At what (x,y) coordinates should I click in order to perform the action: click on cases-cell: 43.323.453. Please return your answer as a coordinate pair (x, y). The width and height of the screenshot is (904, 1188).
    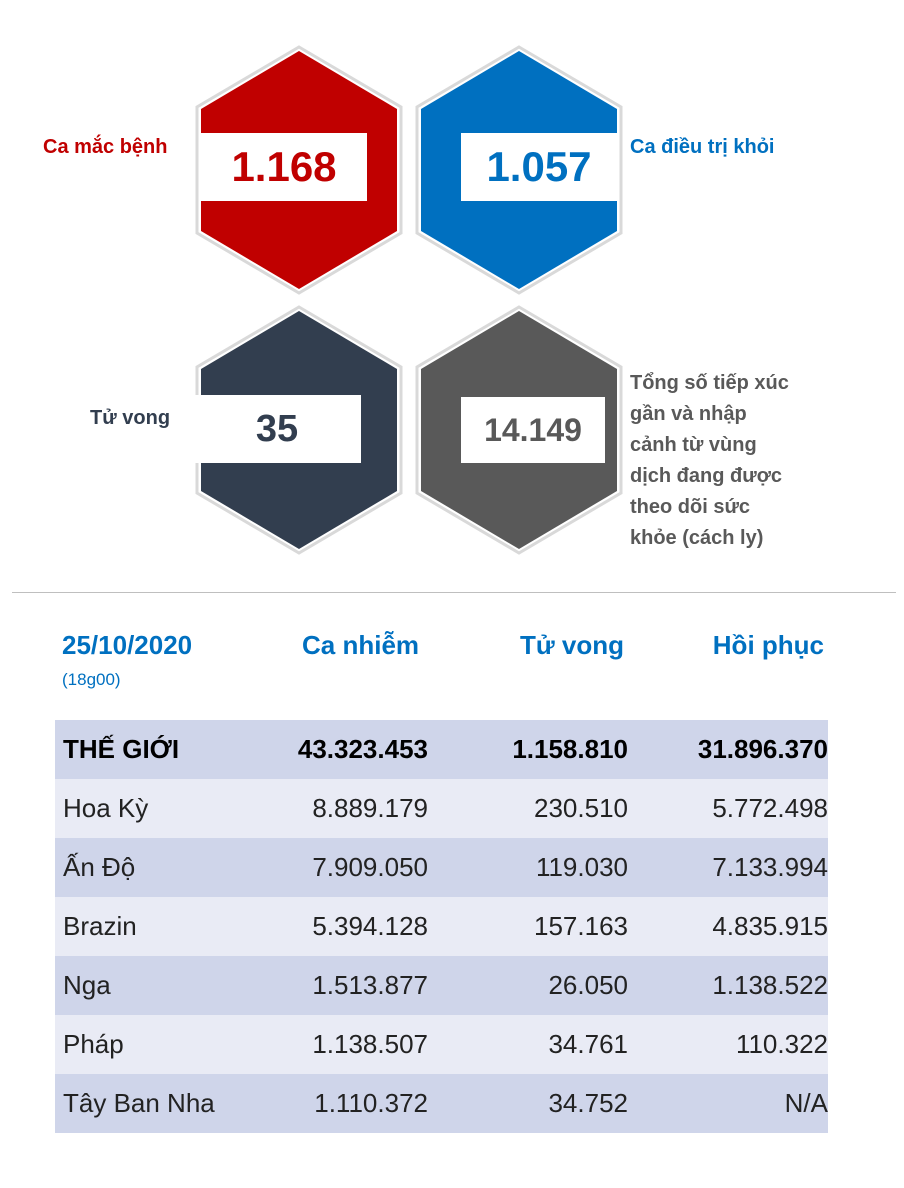
    Looking at the image, I should click on (338, 749).